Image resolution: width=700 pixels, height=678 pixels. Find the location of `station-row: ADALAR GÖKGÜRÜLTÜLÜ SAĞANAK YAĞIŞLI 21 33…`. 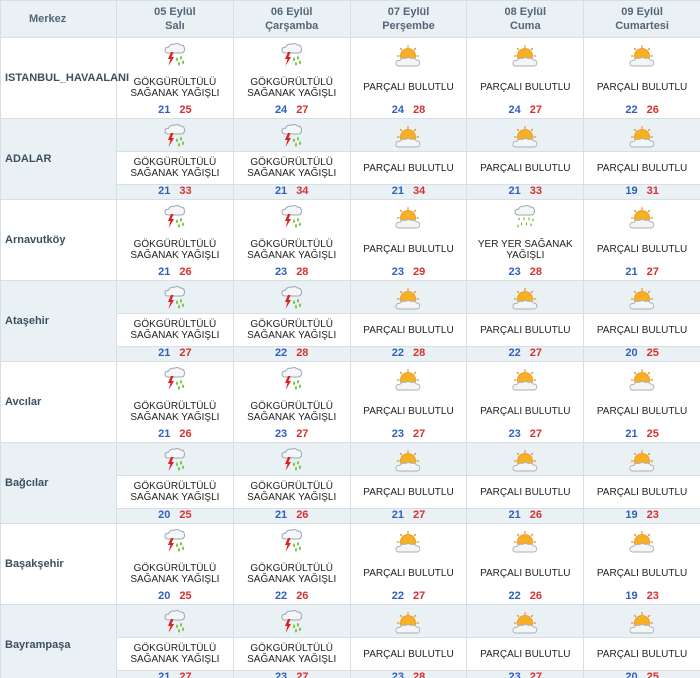

station-row: ADALAR GÖKGÜRÜLTÜLÜ SAĞANAK YAĞIŞLI 21 33… is located at coordinates (350, 159).